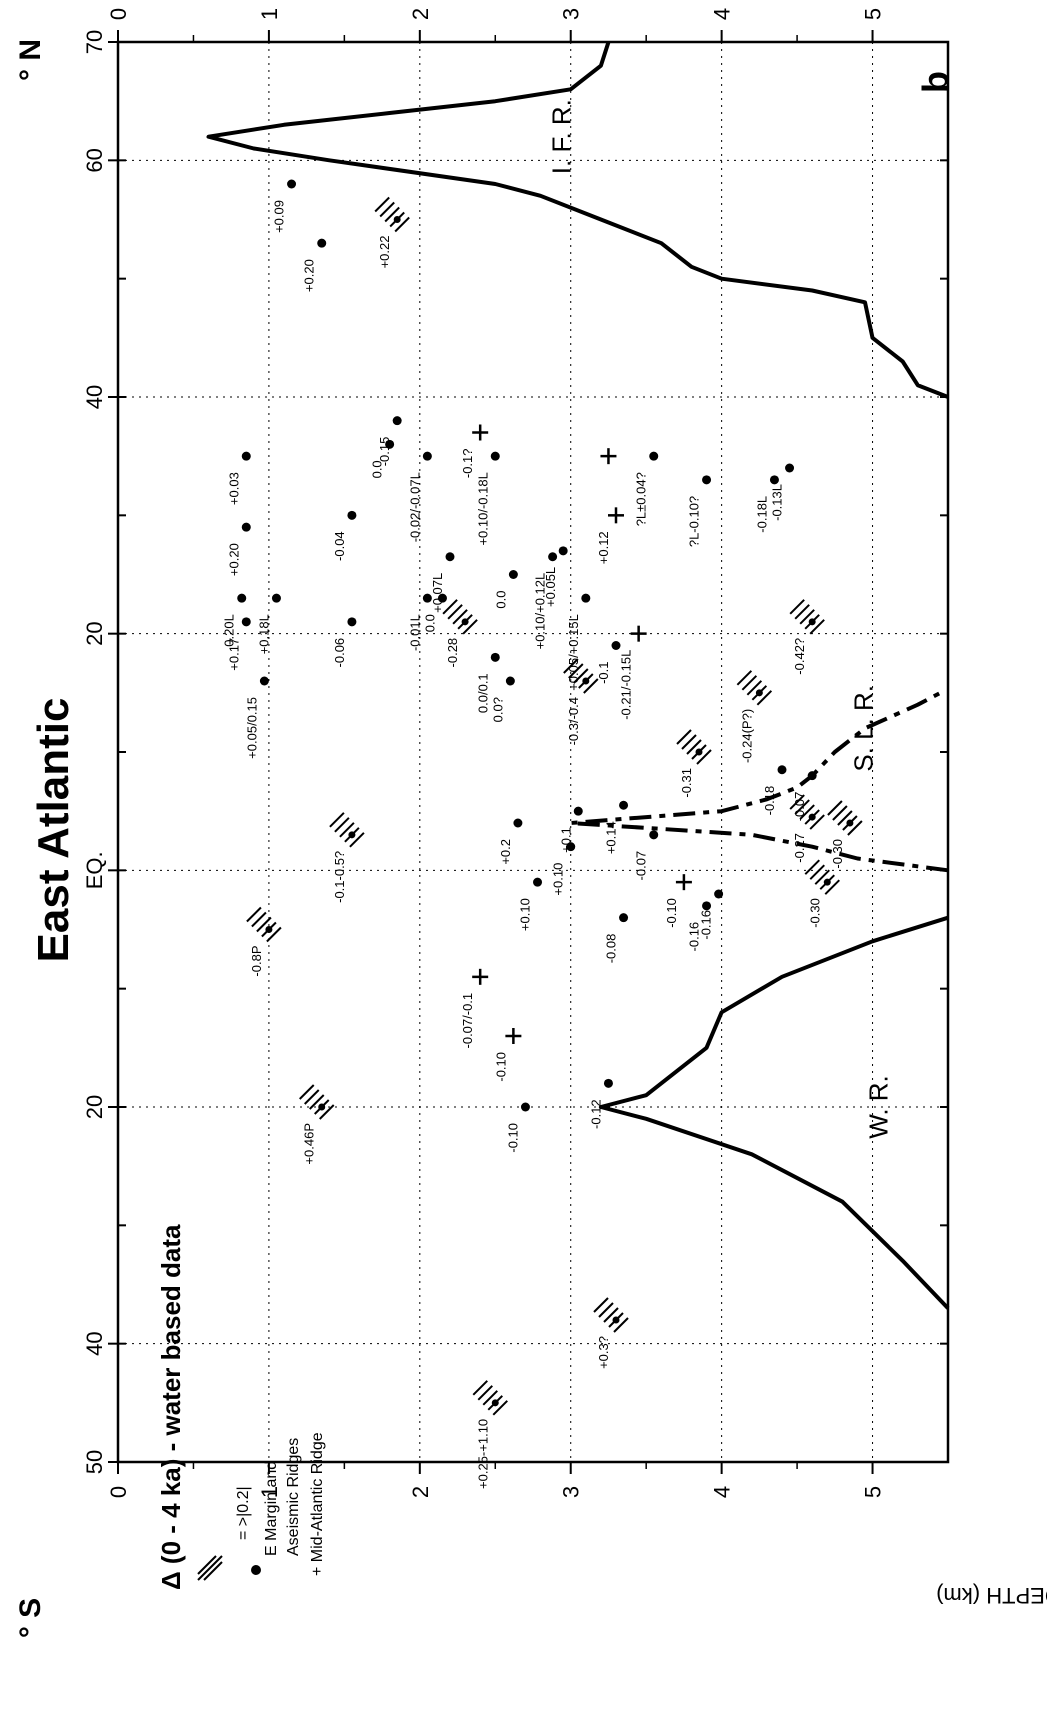  Describe the element at coordinates (229, 630) in the screenshot. I see `data-point-label: 0.20L` at that location.